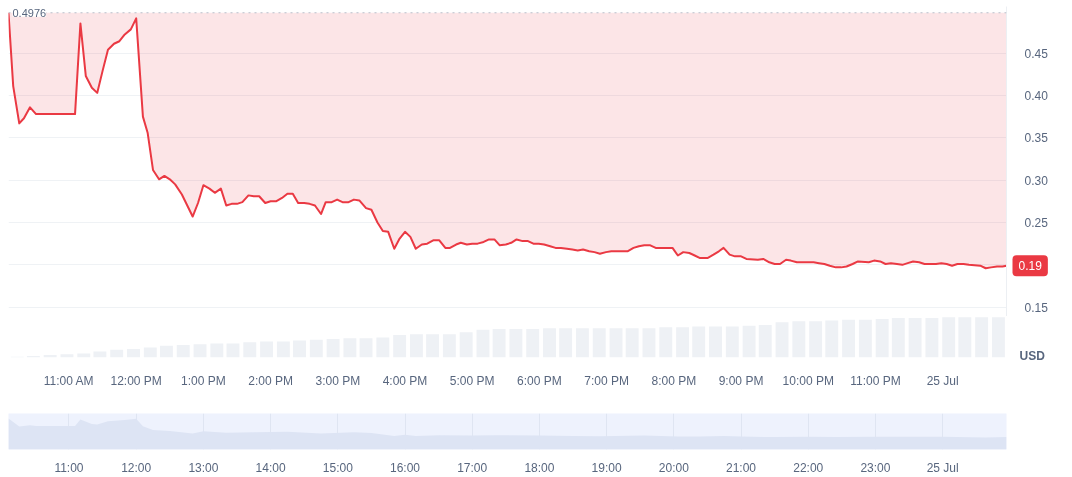 Image resolution: width=1072 pixels, height=477 pixels. I want to click on y-axis-title: USD, so click(1032, 355).